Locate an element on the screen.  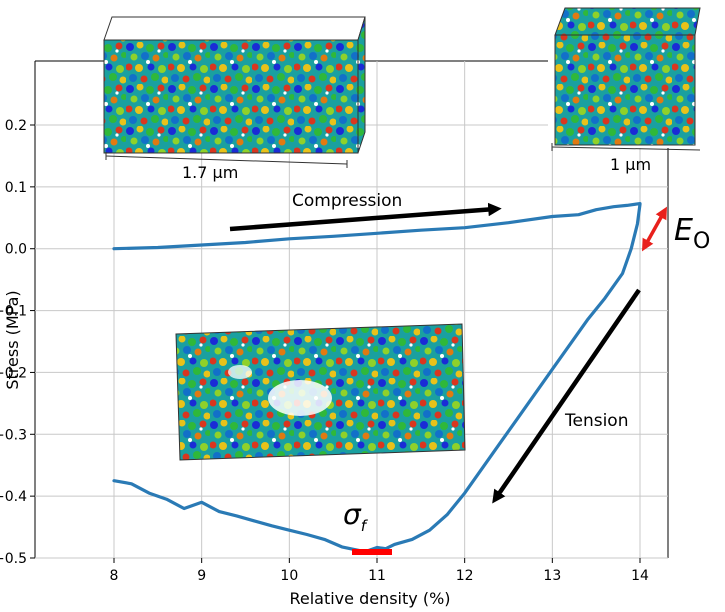
scale-label-top-left: 1.7 µm is located at coordinates (210, 172).